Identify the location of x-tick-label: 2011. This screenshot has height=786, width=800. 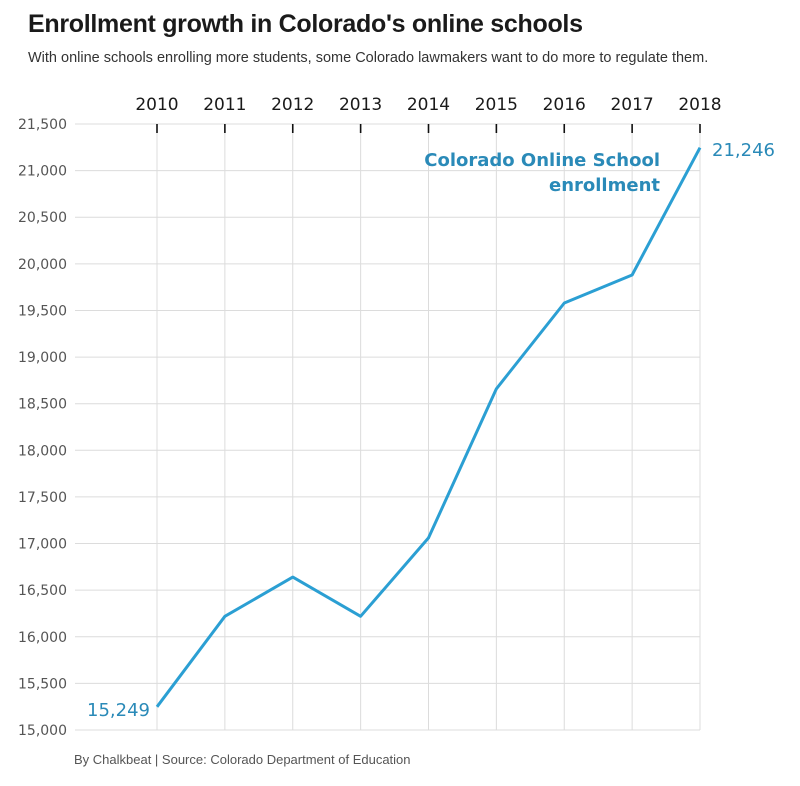
(224, 105).